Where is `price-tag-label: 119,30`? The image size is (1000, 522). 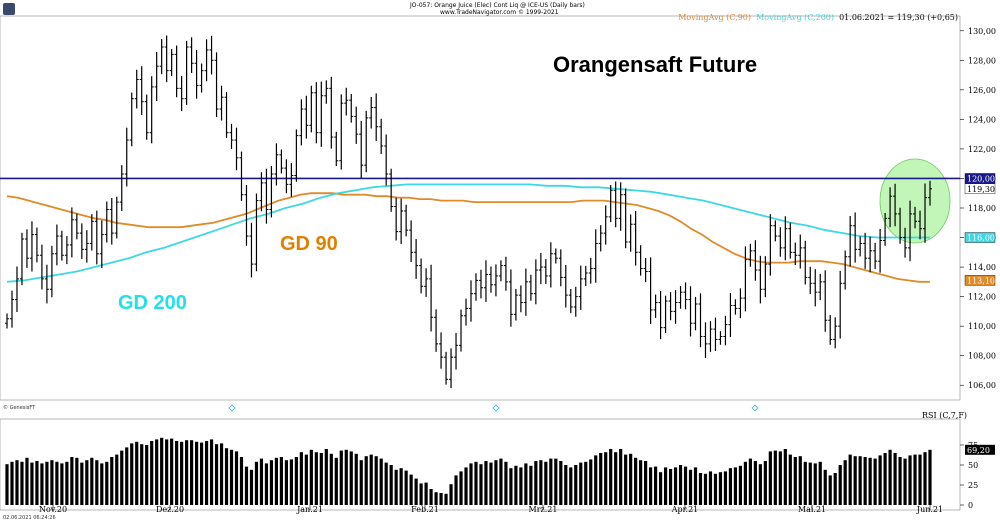
price-tag-label: 119,30 is located at coordinates (981, 189).